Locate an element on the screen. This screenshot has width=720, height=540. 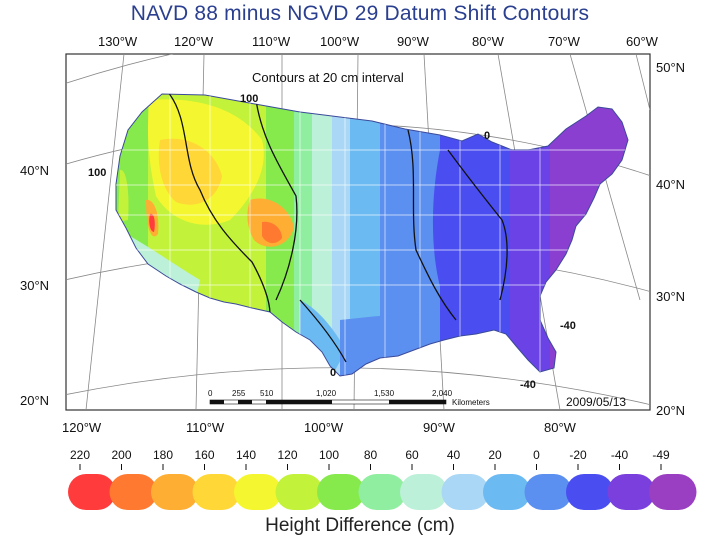
left-latitude-label: 20°N is located at coordinates (34, 400).